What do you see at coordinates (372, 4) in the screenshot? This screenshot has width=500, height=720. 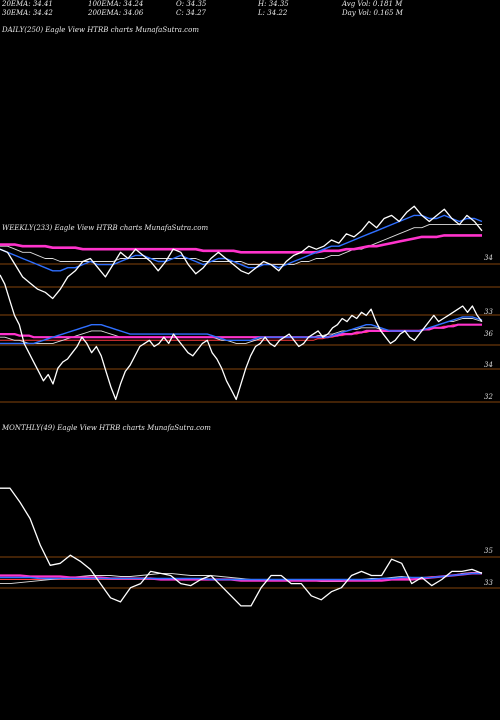 I see `avg-vol-label: Avg Vol: 0.181 M` at bounding box center [372, 4].